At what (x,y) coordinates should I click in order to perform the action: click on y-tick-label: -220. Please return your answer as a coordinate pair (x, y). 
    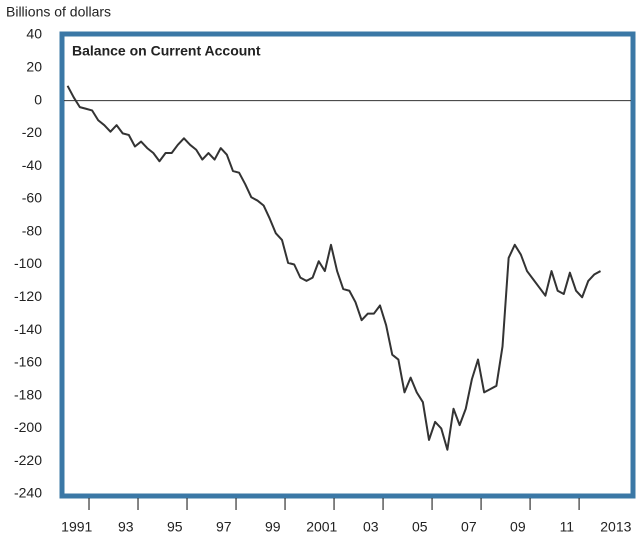
    Looking at the image, I should click on (28, 460).